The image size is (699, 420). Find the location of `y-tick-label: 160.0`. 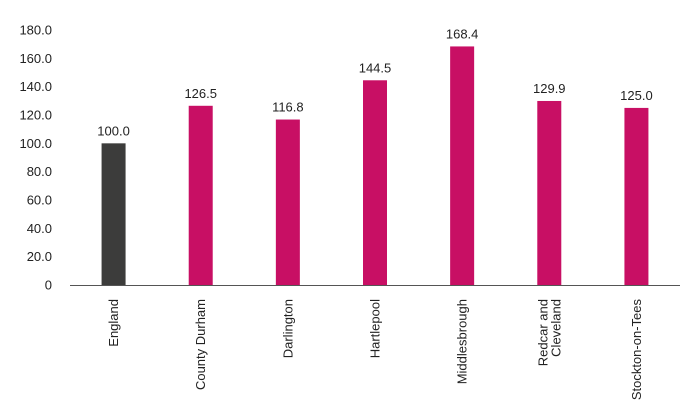

y-tick-label: 160.0 is located at coordinates (35, 58).